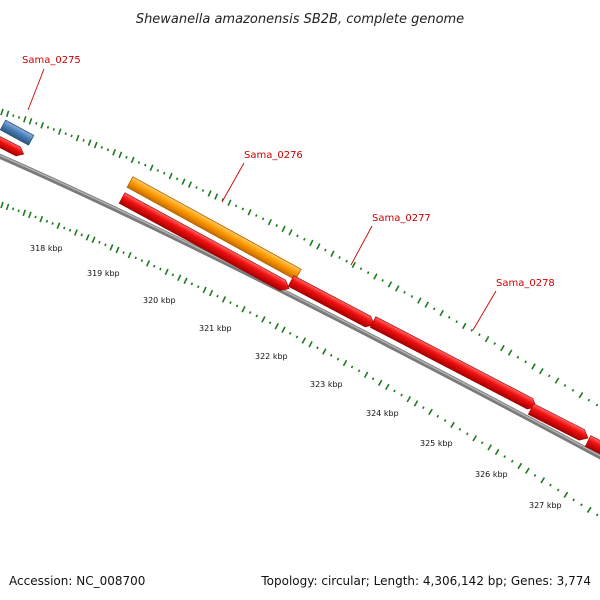 The image size is (600, 600). Describe the element at coordinates (51, 60) in the screenshot. I see `gene-label-sama-0275: Sama_0275` at that location.